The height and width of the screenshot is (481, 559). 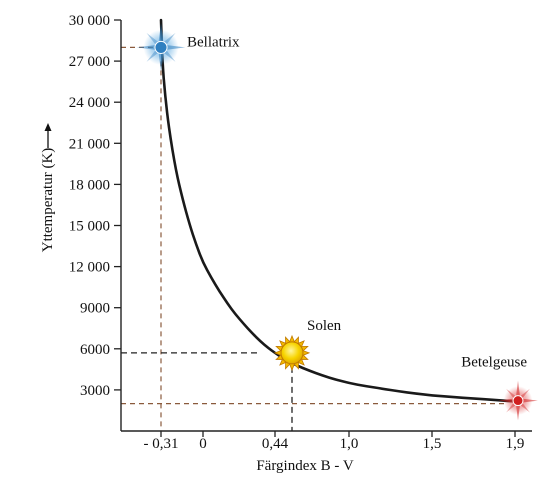 What do you see at coordinates (89, 144) in the screenshot?
I see `y-tick-label: 21 000` at bounding box center [89, 144].